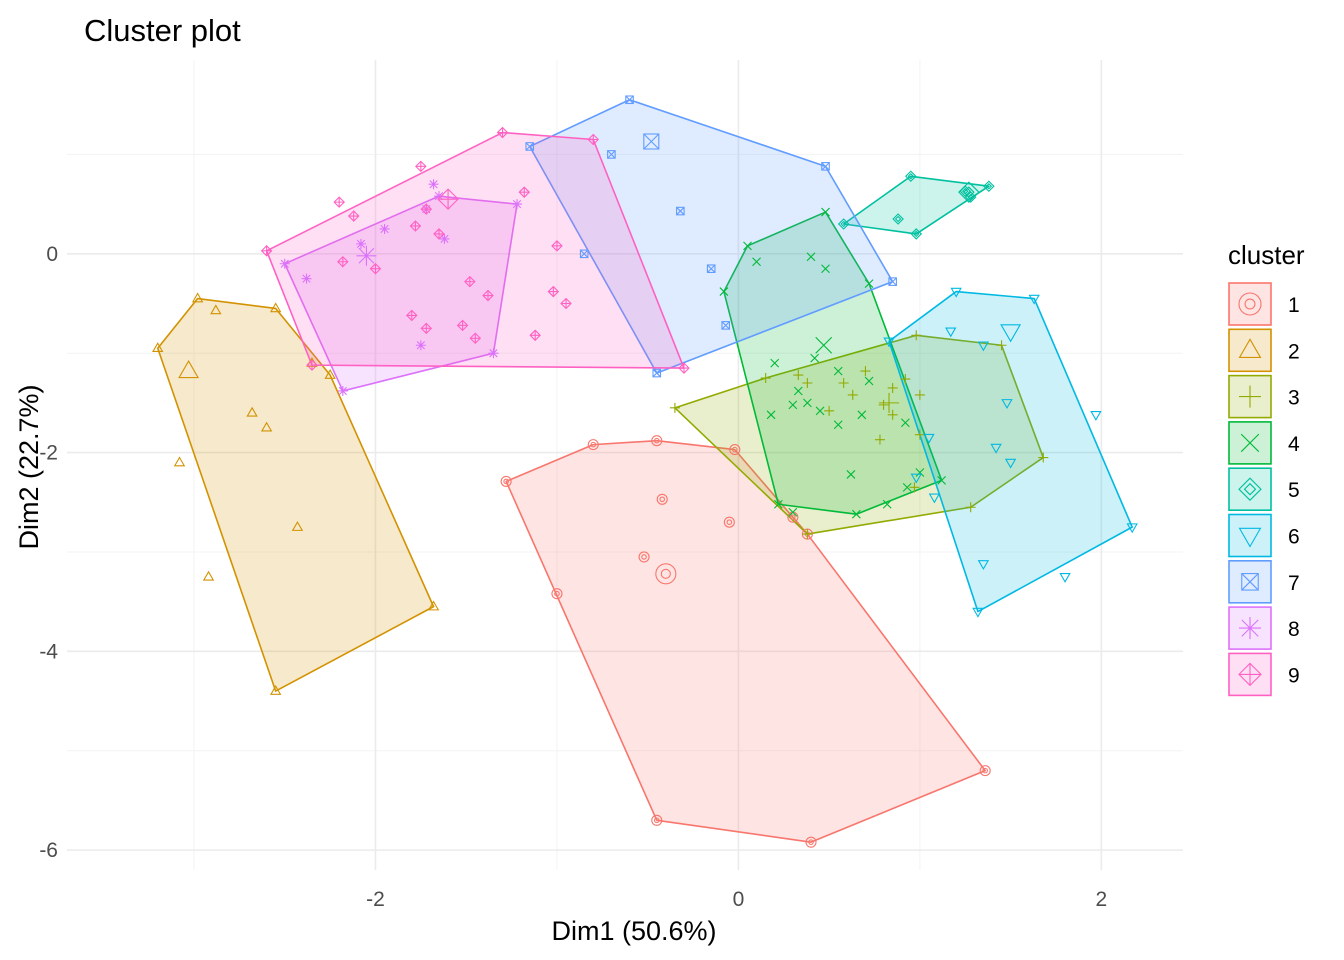 This screenshot has height=960, width=1344. Describe the element at coordinates (296, 493) in the screenshot. I see `cluster-2-points` at that location.